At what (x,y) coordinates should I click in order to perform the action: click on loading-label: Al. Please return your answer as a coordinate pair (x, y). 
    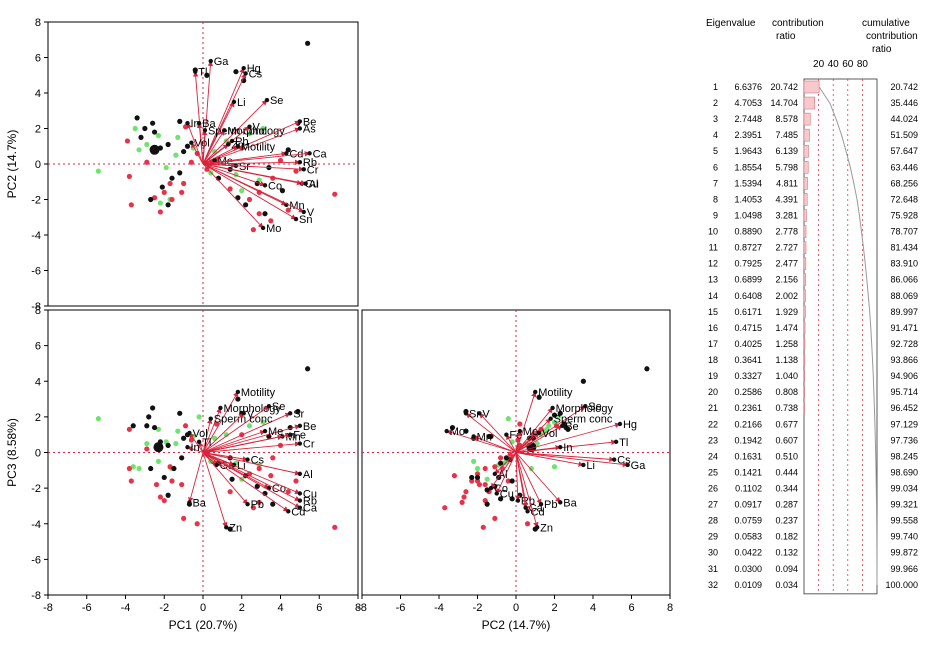
    Looking at the image, I should click on (314, 185).